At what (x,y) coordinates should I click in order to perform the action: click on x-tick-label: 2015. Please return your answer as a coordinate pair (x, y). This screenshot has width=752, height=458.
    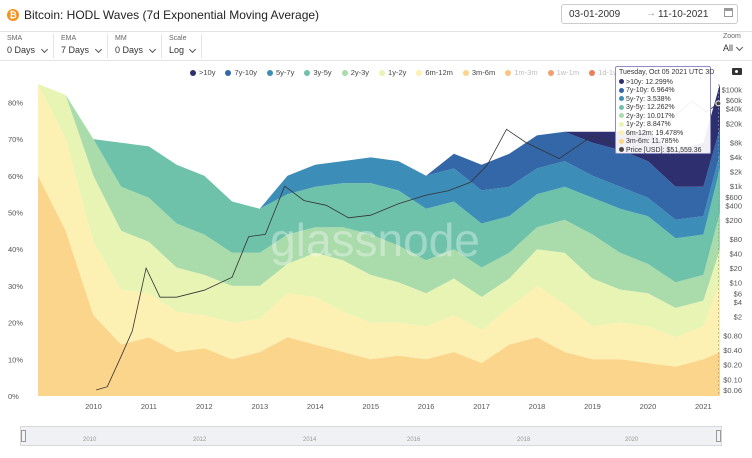
    Looking at the image, I should click on (370, 406).